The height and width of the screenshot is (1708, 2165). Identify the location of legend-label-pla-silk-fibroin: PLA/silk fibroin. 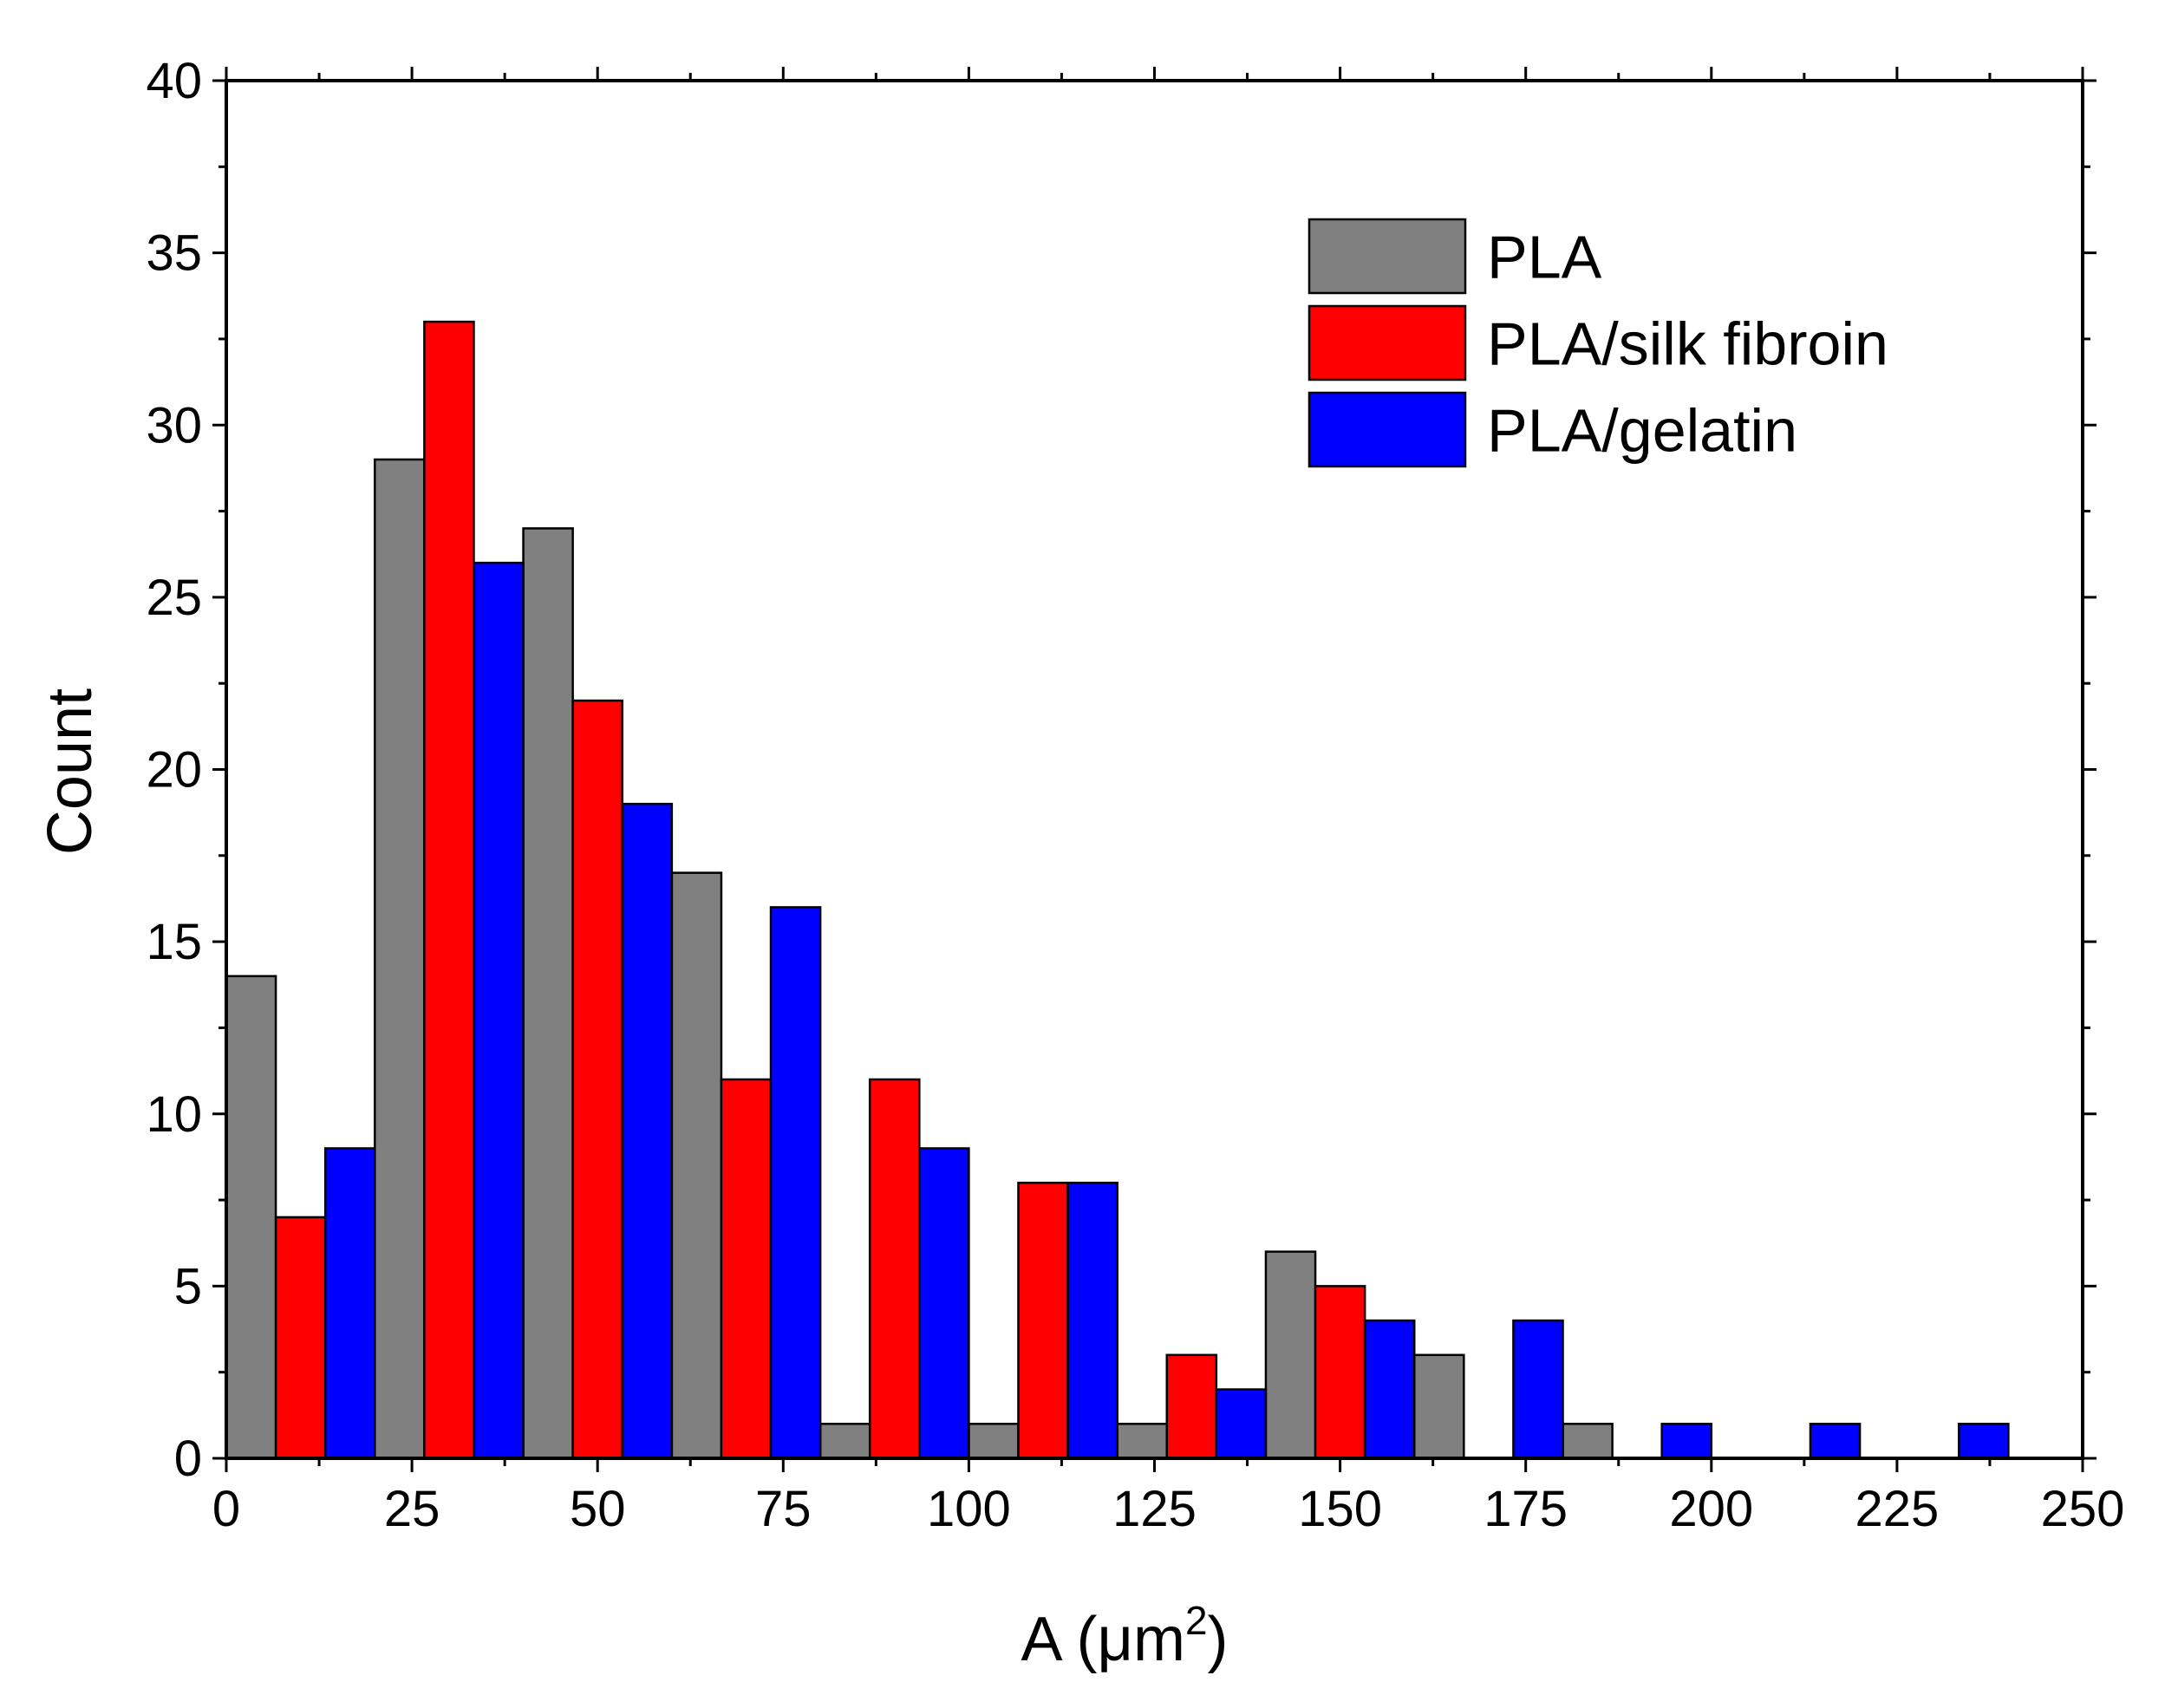
(1688, 344).